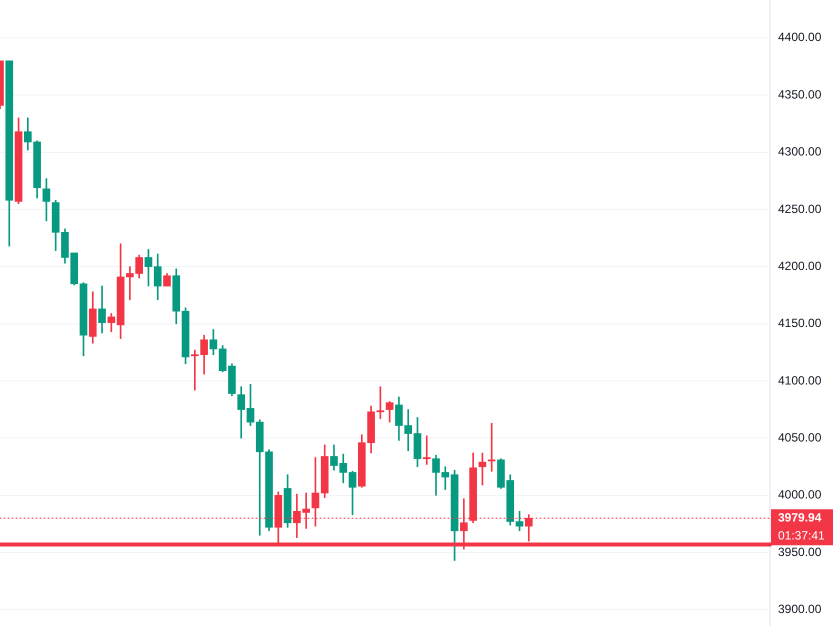  What do you see at coordinates (800, 551) in the screenshot?
I see `y-tick-label: 3950.00` at bounding box center [800, 551].